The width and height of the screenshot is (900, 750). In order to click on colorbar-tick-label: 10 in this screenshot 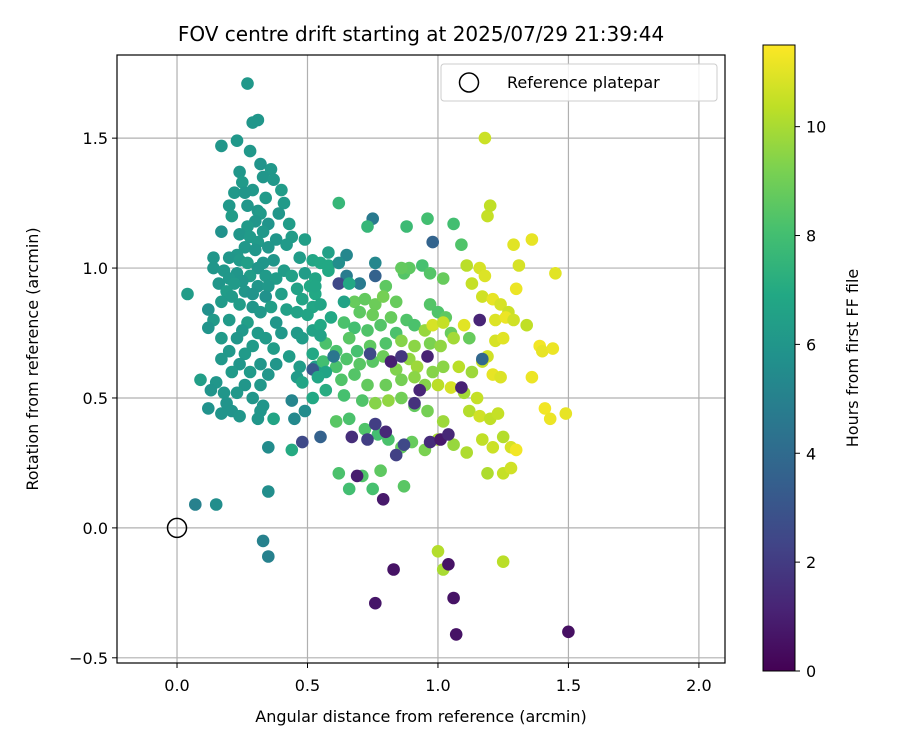, I will do `click(816, 127)`.